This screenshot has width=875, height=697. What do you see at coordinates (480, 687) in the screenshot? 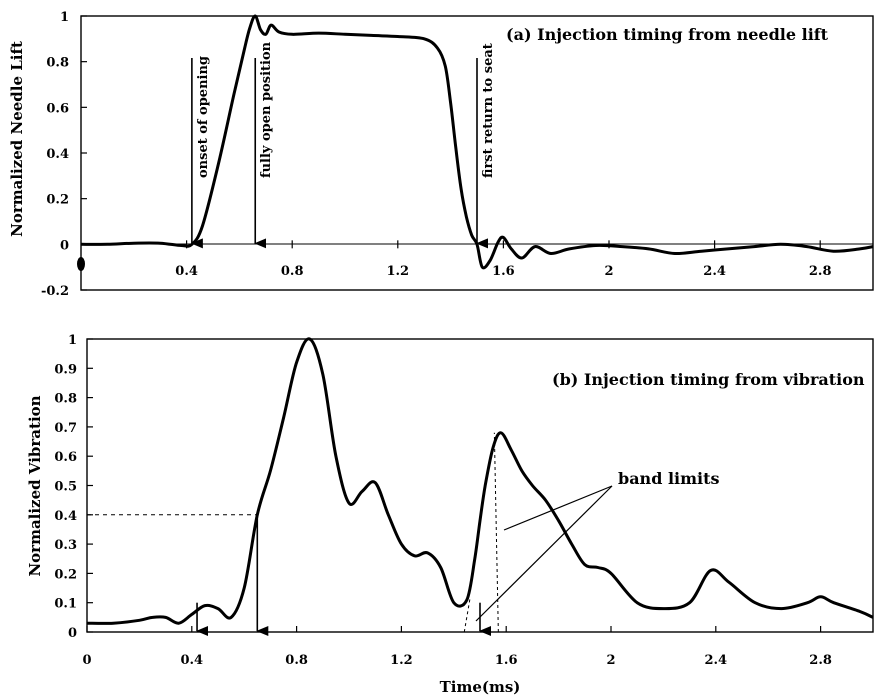
I see `x-axis-title: Time(ms)` at bounding box center [480, 687].